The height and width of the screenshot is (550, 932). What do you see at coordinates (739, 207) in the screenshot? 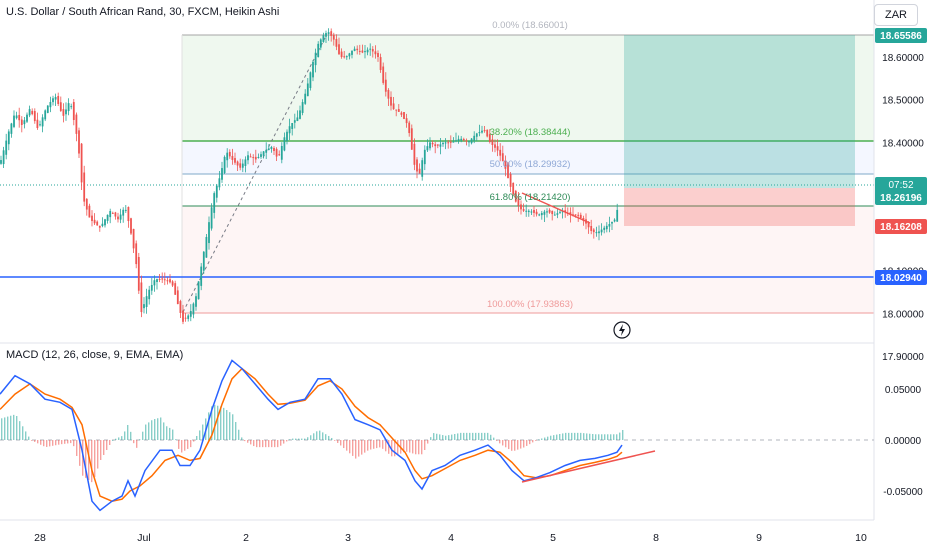
I see `long-position-loss-zone` at bounding box center [739, 207].